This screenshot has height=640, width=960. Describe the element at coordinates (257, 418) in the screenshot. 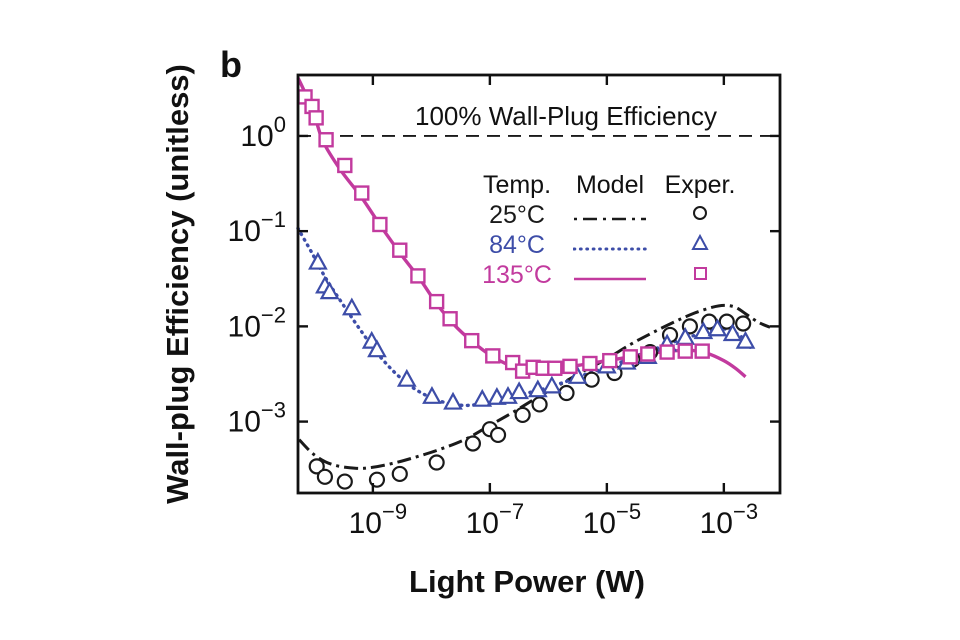

I see `y-tick-label: 10⁻³` at that location.